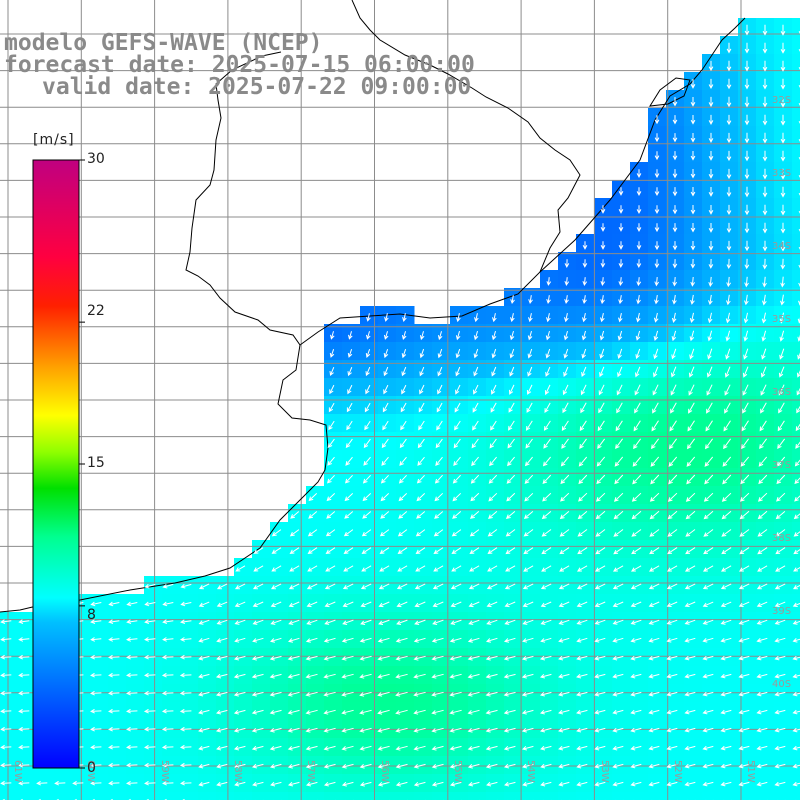  What do you see at coordinates (781, 538) in the screenshot?
I see `lat-label: 38S` at bounding box center [781, 538].